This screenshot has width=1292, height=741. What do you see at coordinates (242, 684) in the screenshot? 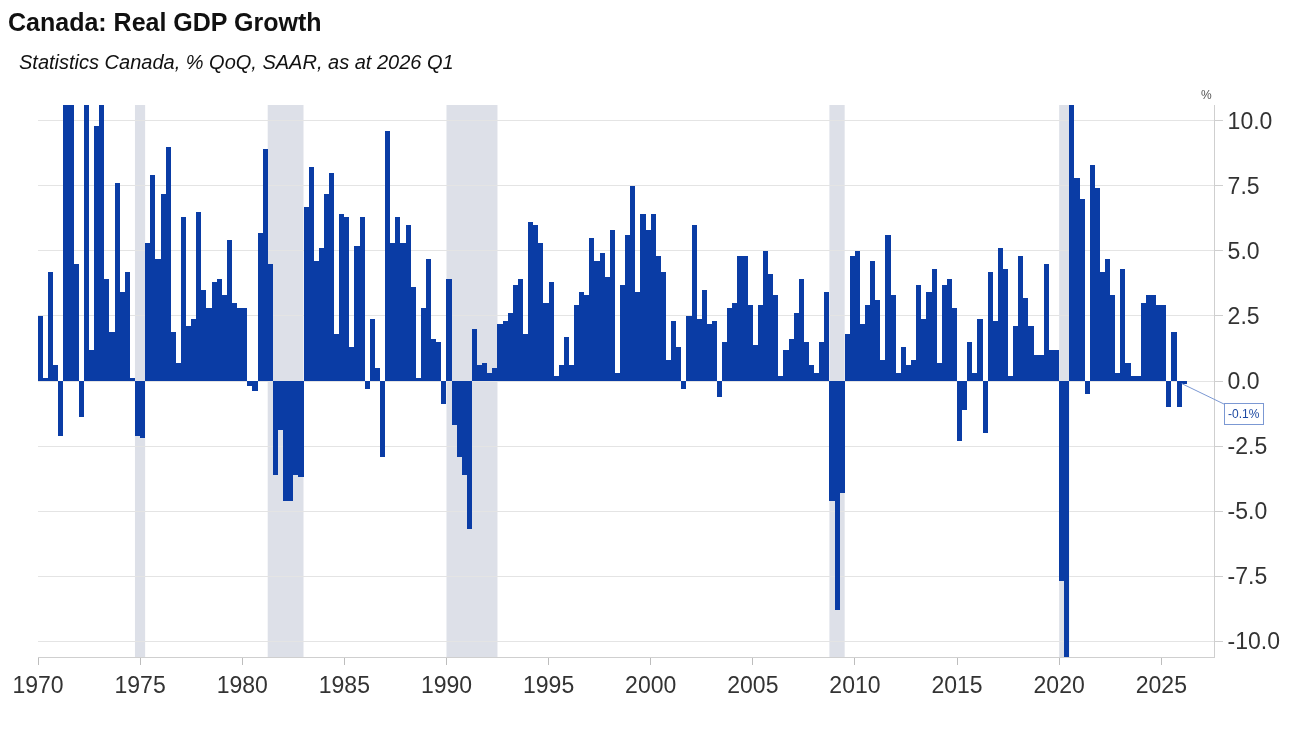
I see `x-tick-label: 1980` at bounding box center [242, 684].